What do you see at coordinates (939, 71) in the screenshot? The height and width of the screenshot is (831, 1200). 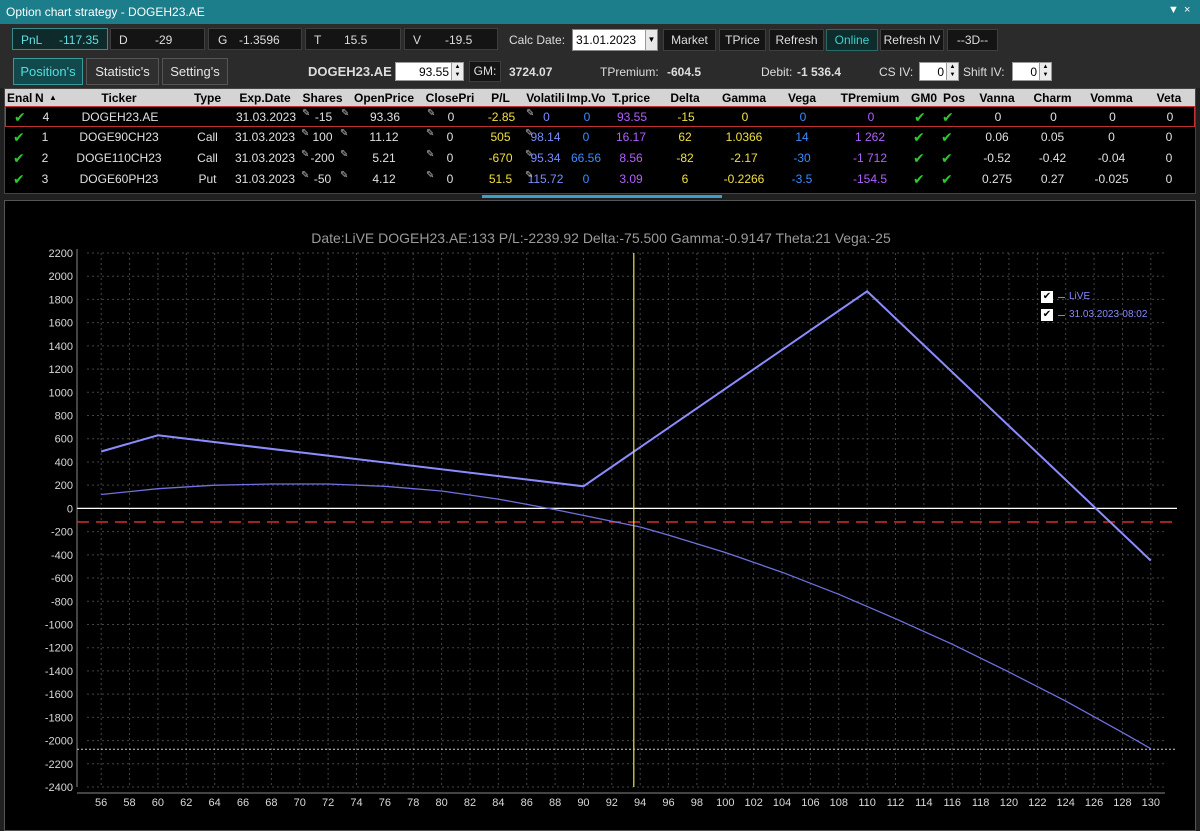 I see `cs-iv-input: 0 ▲ ▼` at bounding box center [939, 71].